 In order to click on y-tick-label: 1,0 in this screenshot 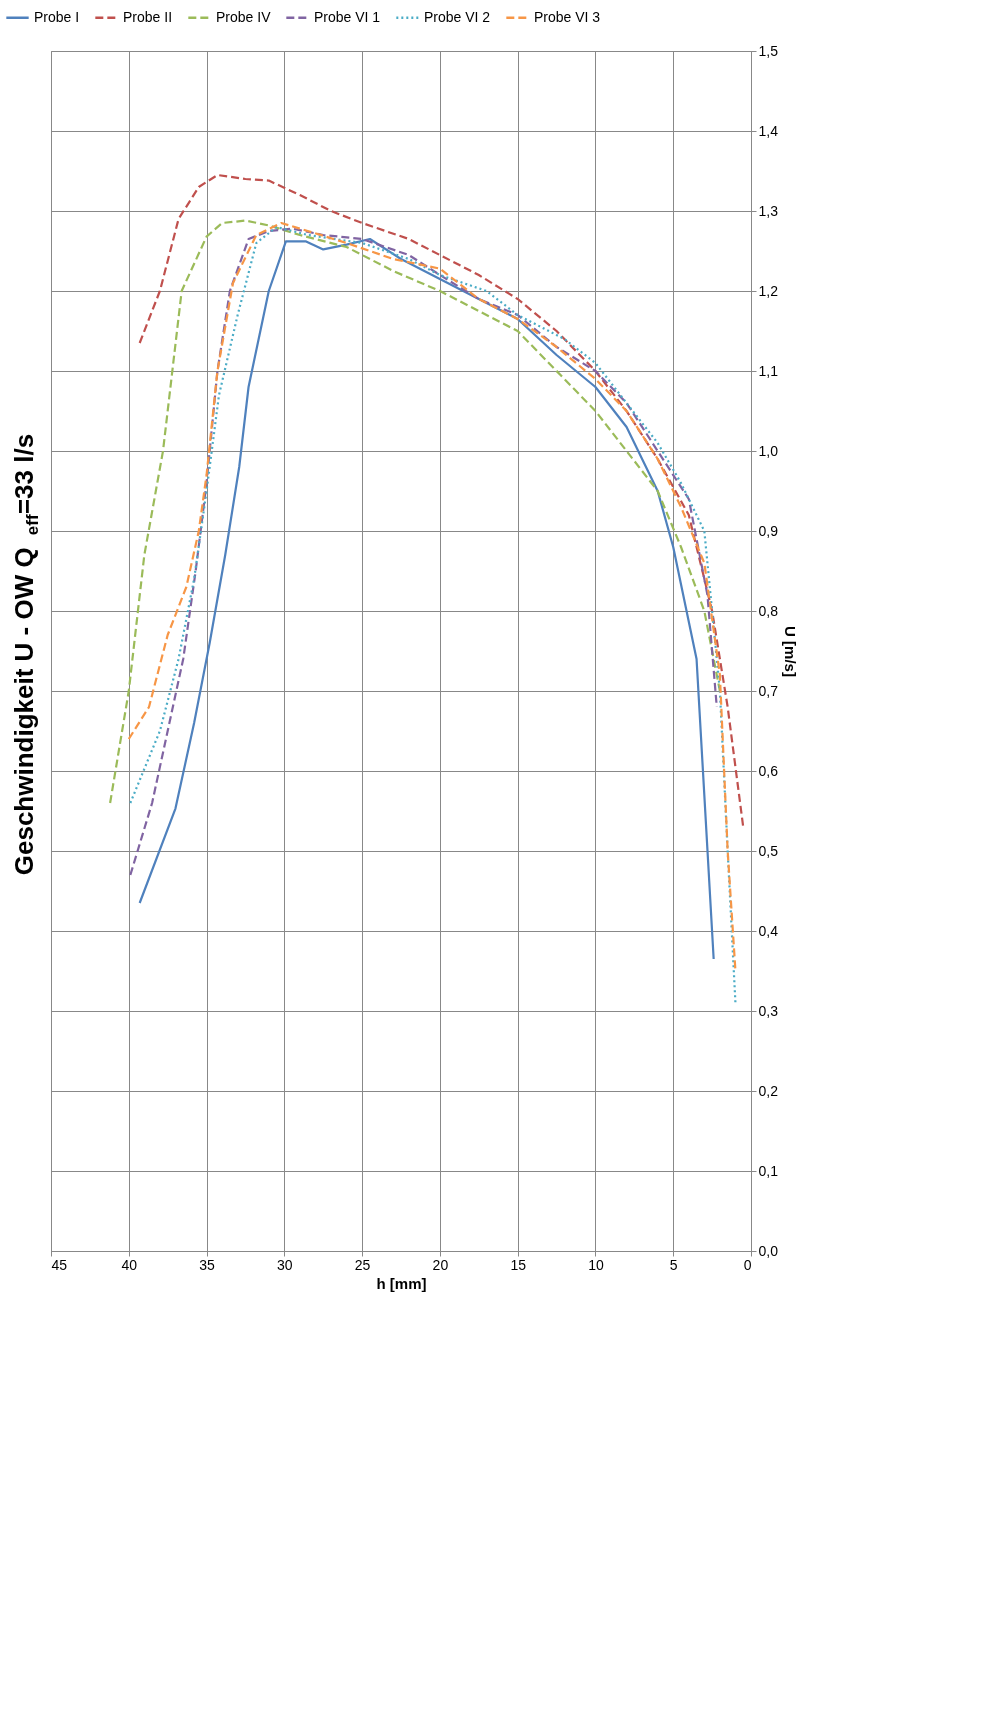, I will do `click(768, 450)`.